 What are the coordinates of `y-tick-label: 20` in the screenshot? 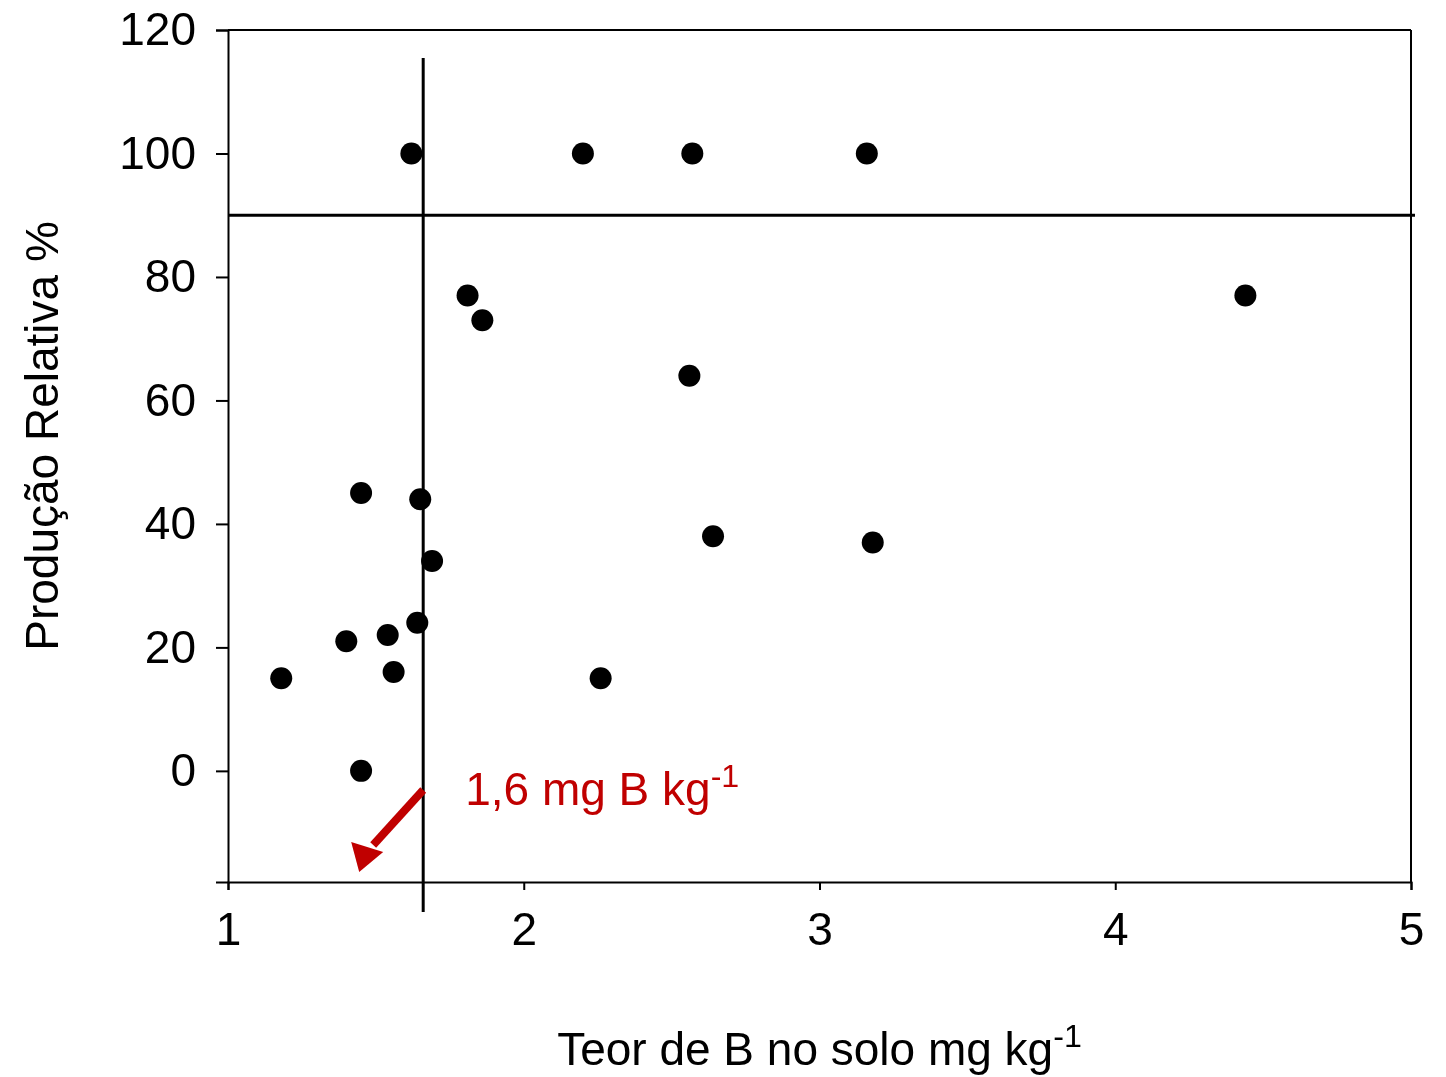 It's located at (170, 646).